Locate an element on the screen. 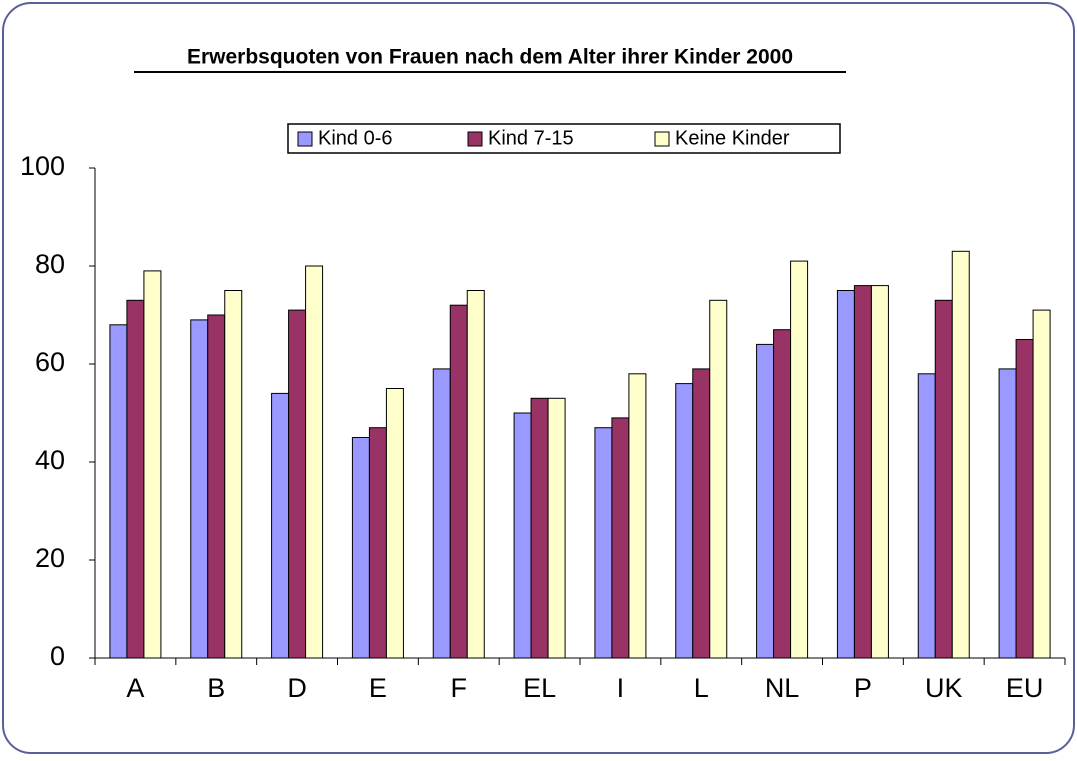  legend-label: Kind 0-6 is located at coordinates (355, 138).